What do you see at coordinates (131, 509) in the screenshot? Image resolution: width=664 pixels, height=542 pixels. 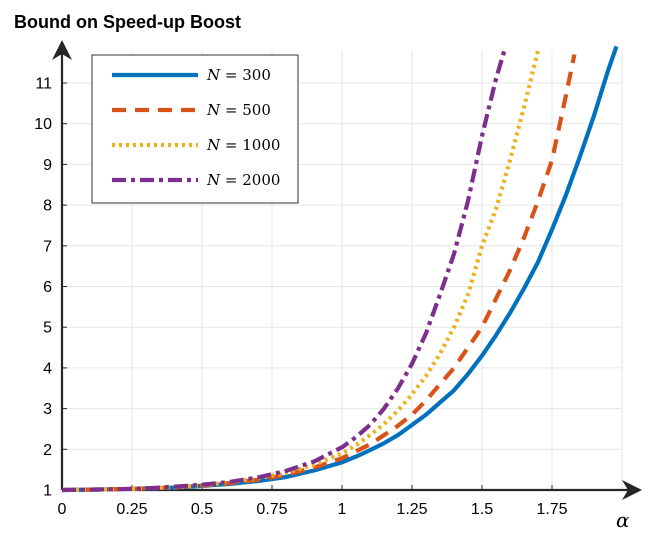 I see `x-tick-label: 0.25` at bounding box center [131, 509].